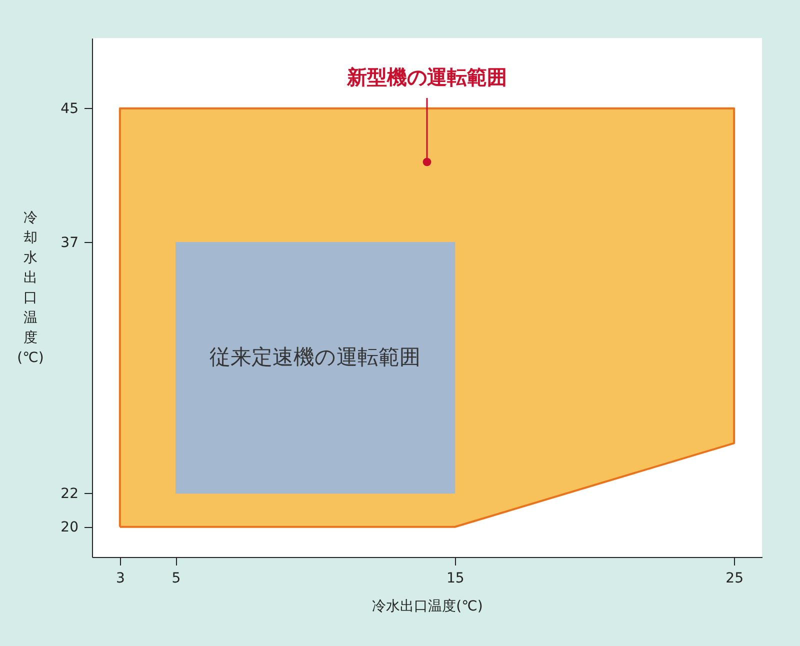 The image size is (800, 646). I want to click on y-tick-label: 37, so click(69, 242).